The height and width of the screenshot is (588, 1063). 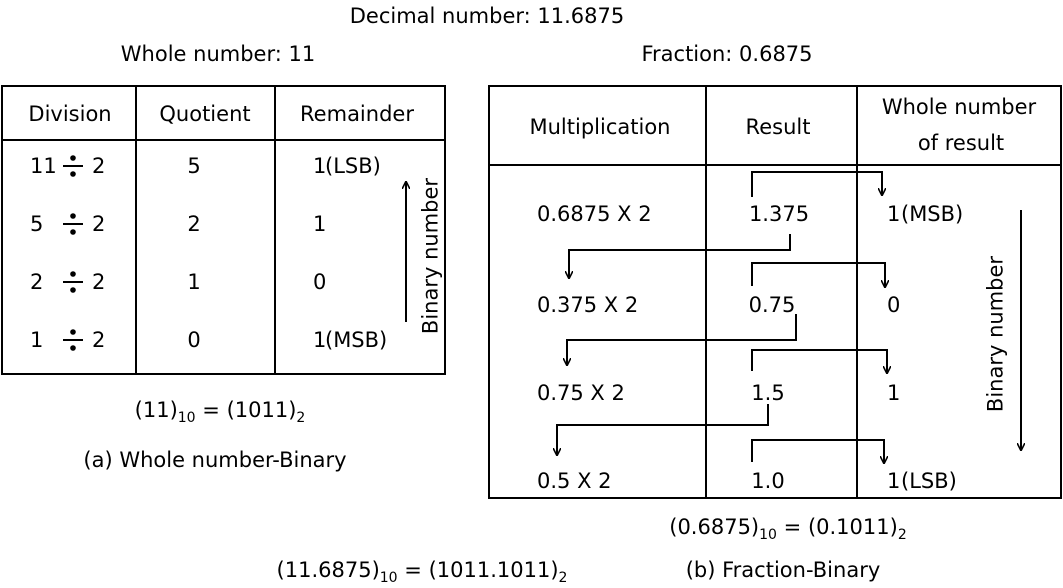 What do you see at coordinates (357, 114) in the screenshot?
I see `table-a-header-remainder: Remainder` at bounding box center [357, 114].